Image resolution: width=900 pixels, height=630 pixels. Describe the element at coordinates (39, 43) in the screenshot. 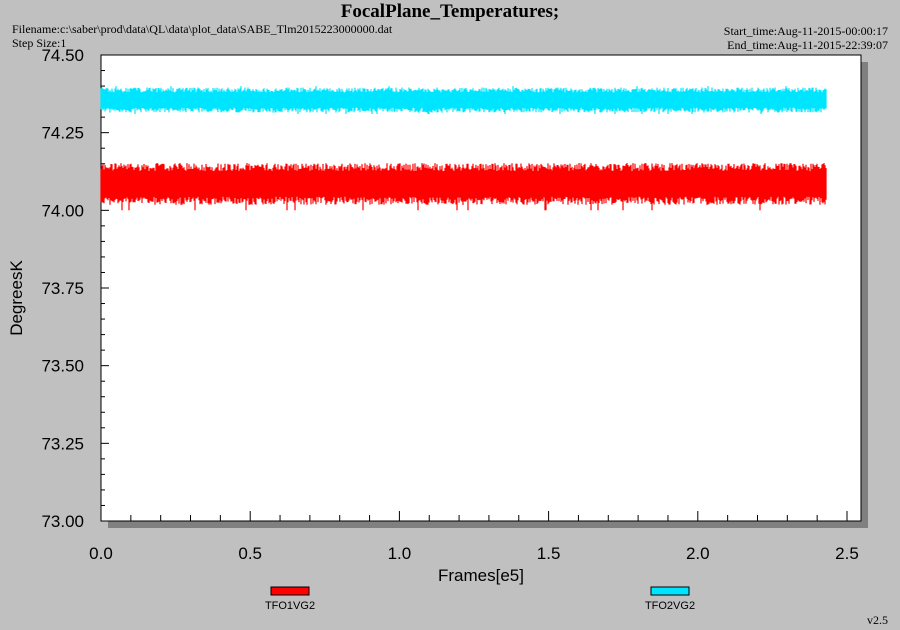

I see `step-size-text: Step Size:1` at that location.